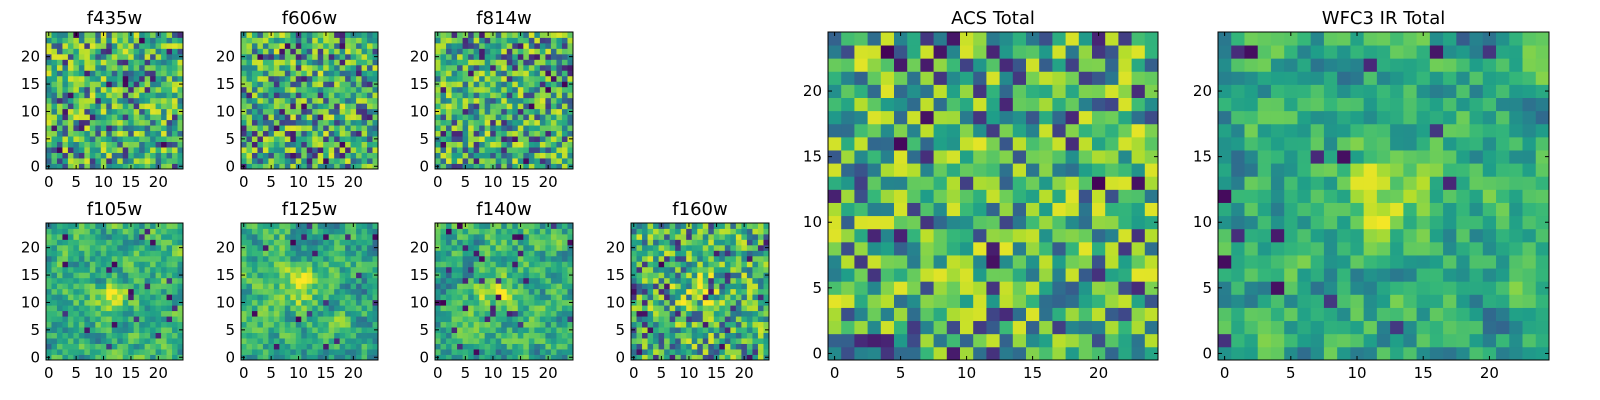 Image resolution: width=1600 pixels, height=400 pixels. Describe the element at coordinates (230, 330) in the screenshot. I see `y-tick-label: 5` at that location.